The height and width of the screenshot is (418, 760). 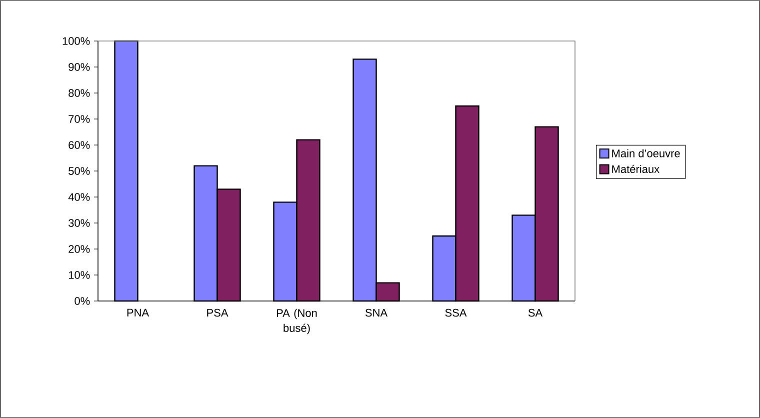 I want to click on x-tick-label: SA, so click(x=535, y=312).